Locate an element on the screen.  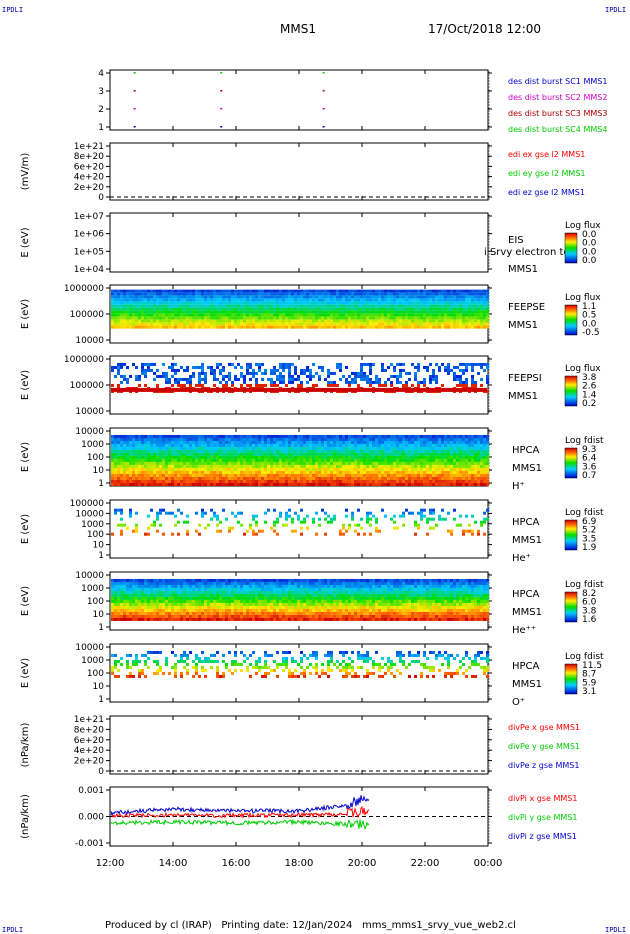
colorbar-tick-label: 0.0 is located at coordinates (589, 324).